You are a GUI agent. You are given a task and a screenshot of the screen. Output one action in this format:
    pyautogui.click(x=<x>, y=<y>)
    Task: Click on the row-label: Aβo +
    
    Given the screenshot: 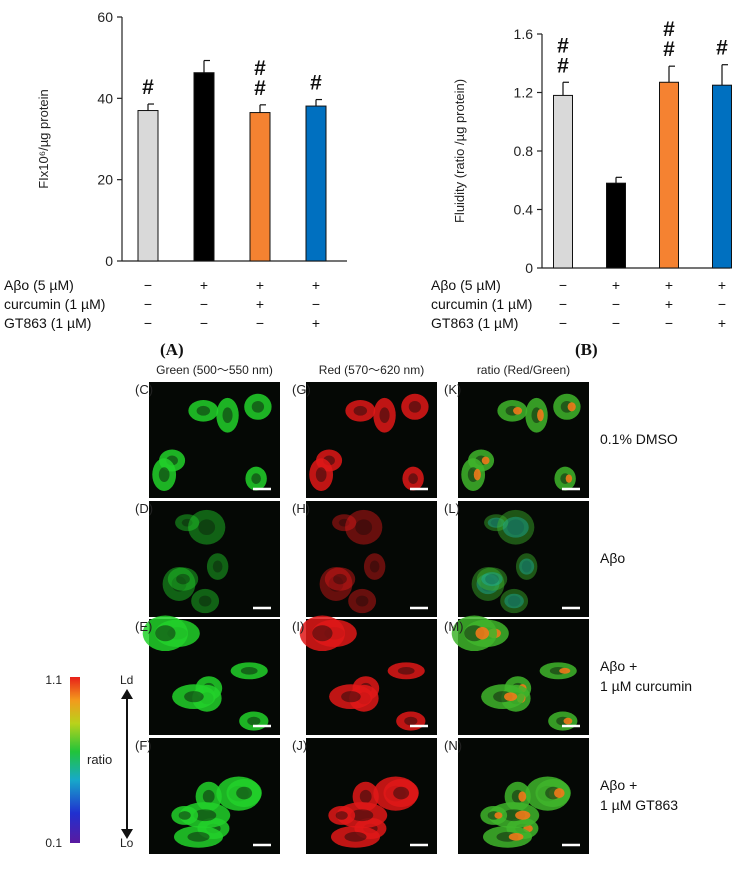 What is the action you would take?
    pyautogui.click(x=618, y=666)
    